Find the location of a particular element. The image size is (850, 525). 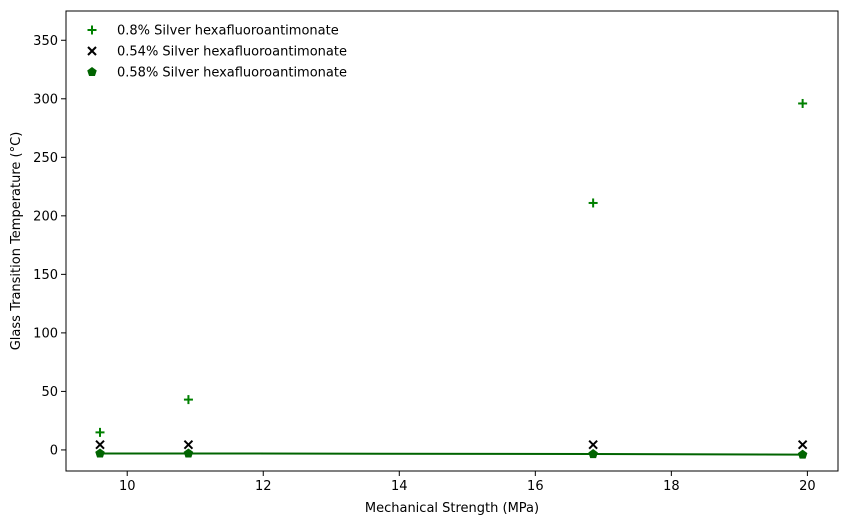

y-tick-label: 150 is located at coordinates (45, 275).